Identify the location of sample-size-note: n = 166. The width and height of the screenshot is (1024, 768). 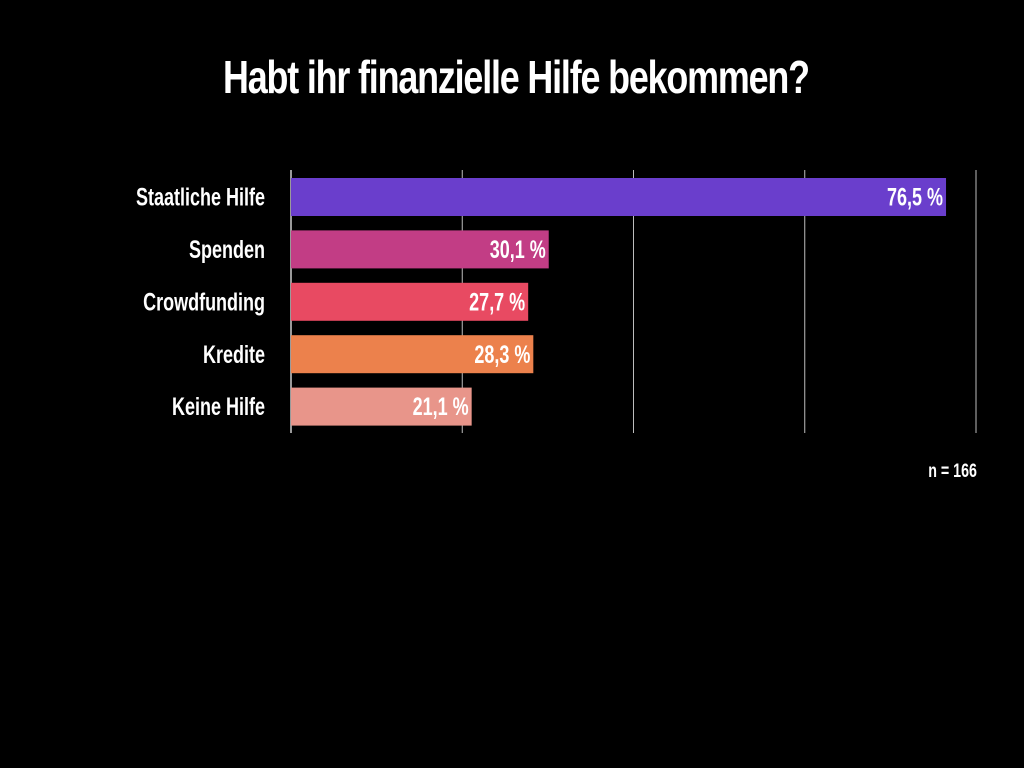
(952, 471).